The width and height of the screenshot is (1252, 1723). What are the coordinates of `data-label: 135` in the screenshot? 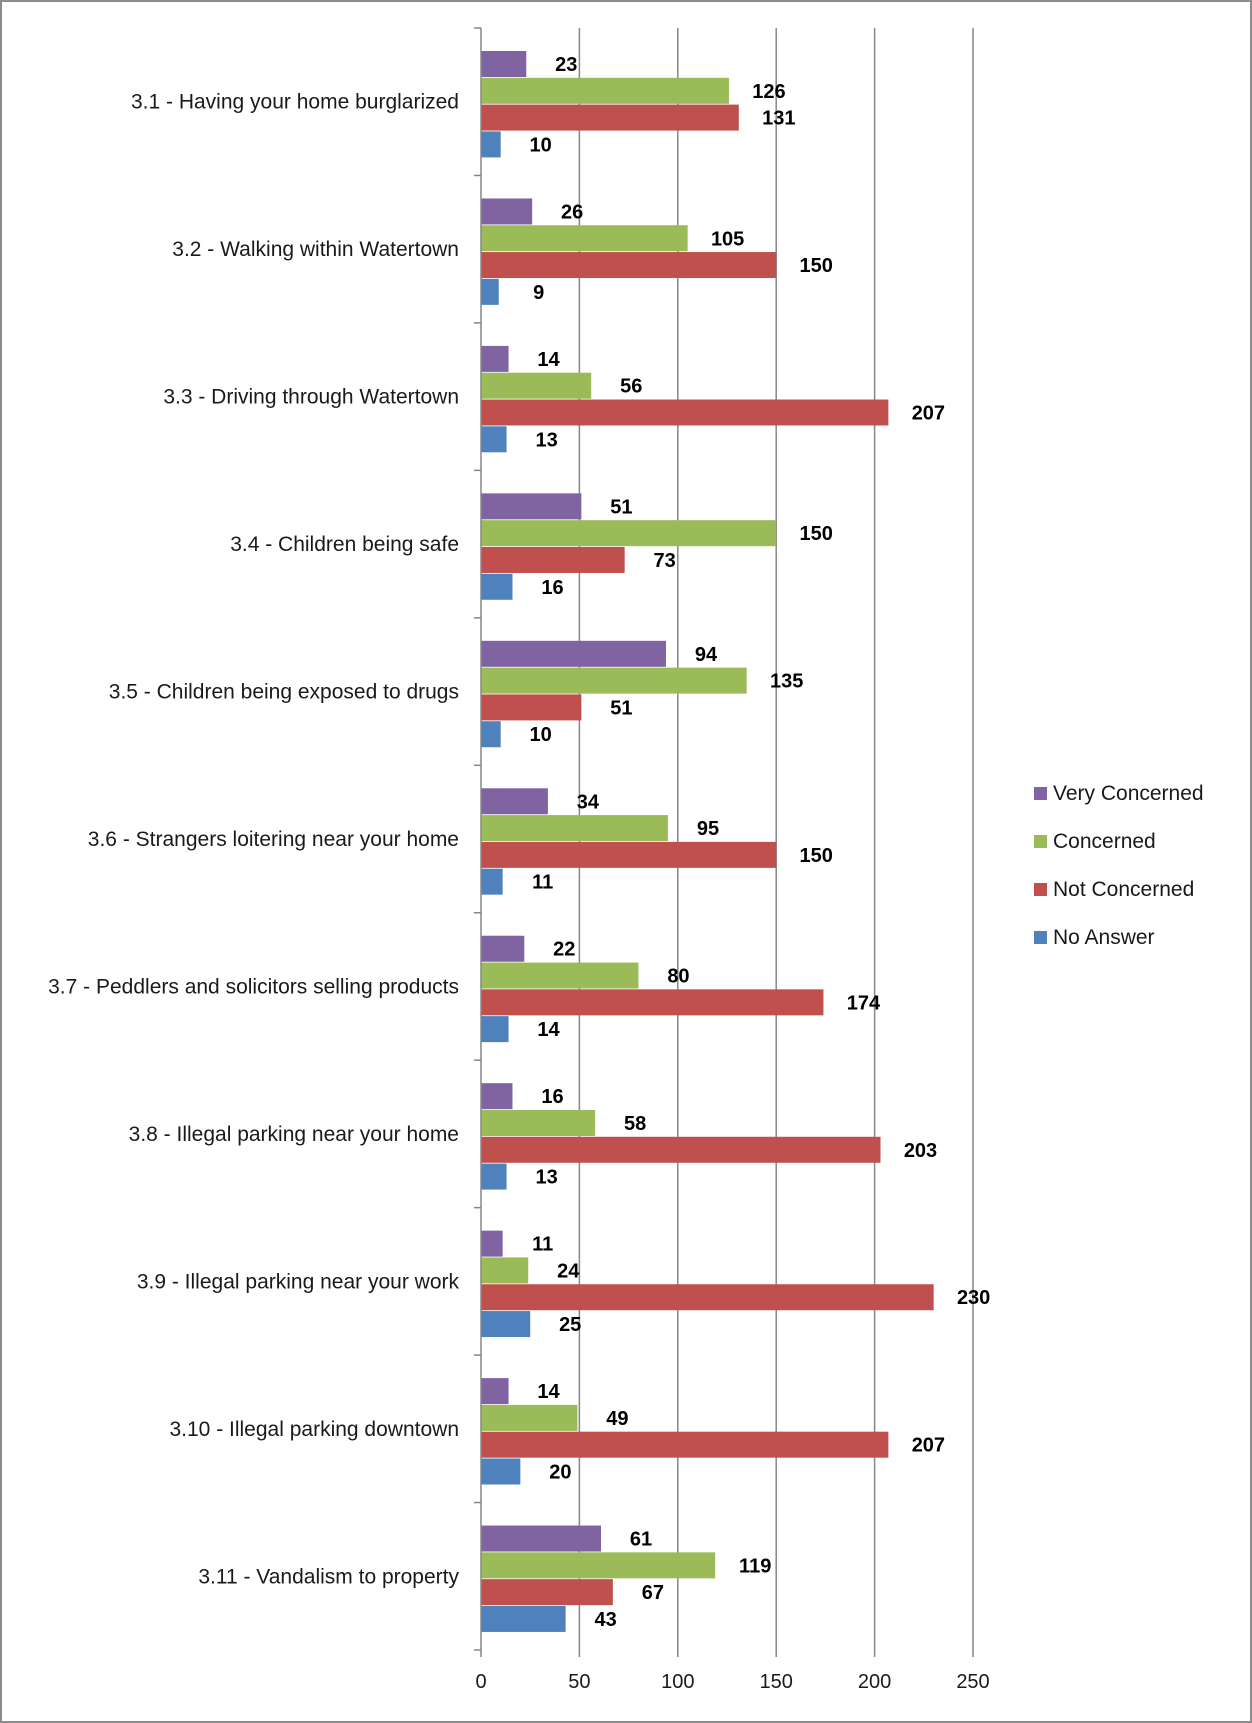 It's located at (786, 682).